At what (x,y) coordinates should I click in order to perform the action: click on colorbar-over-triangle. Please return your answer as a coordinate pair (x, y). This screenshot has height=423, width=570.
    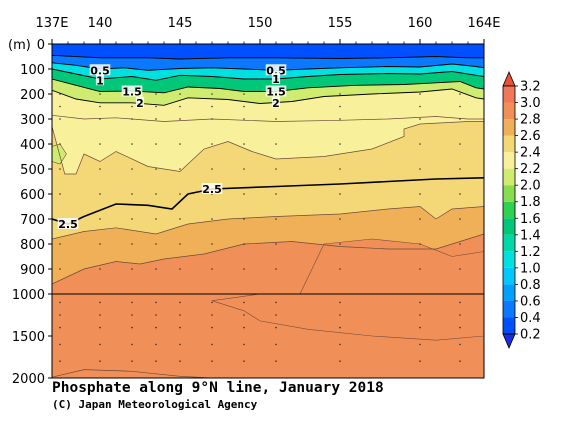
    Looking at the image, I should click on (509, 78).